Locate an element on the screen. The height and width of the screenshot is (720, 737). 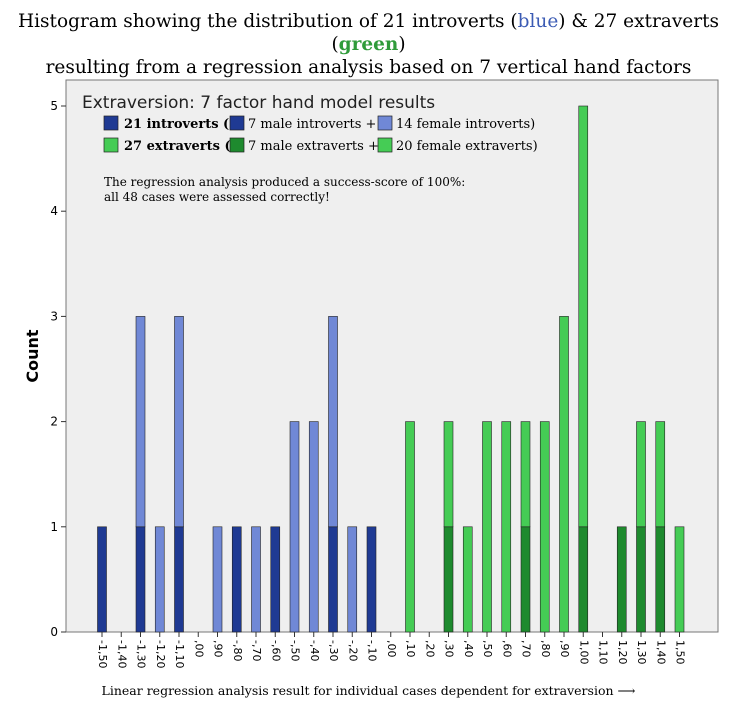
title-text-b: ) & 27 extraverts ( is located at coordinates (525, 33).